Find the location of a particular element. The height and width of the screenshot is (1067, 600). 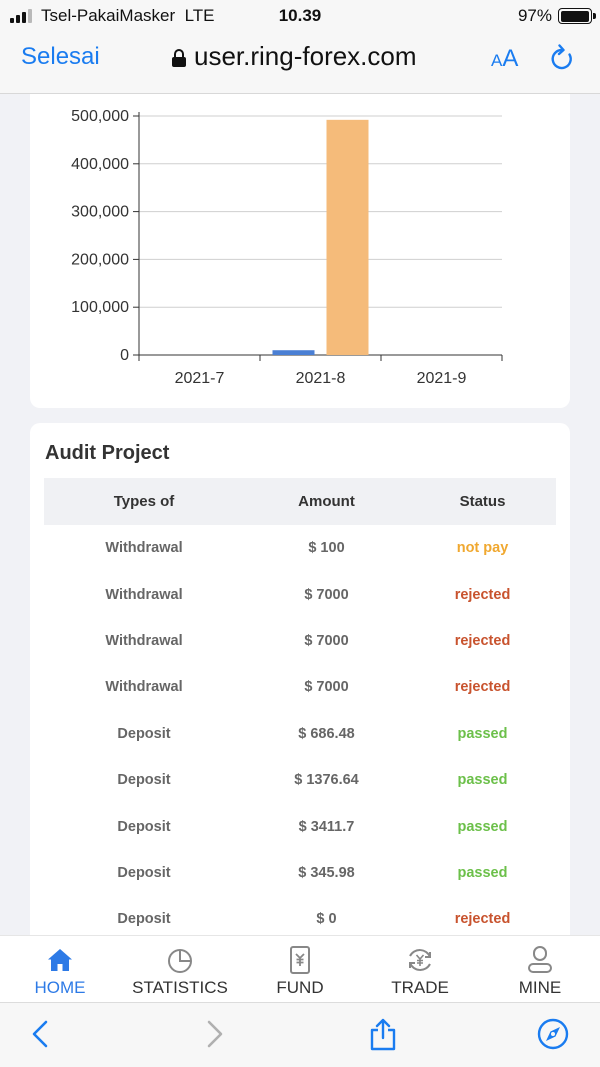

tab-trade-label: TRADE is located at coordinates (420, 987).